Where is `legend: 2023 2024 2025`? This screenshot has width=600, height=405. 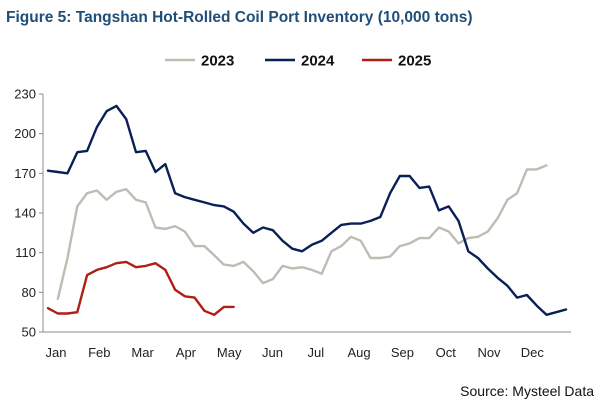 legend: 2023 2024 2025 is located at coordinates (298, 61).